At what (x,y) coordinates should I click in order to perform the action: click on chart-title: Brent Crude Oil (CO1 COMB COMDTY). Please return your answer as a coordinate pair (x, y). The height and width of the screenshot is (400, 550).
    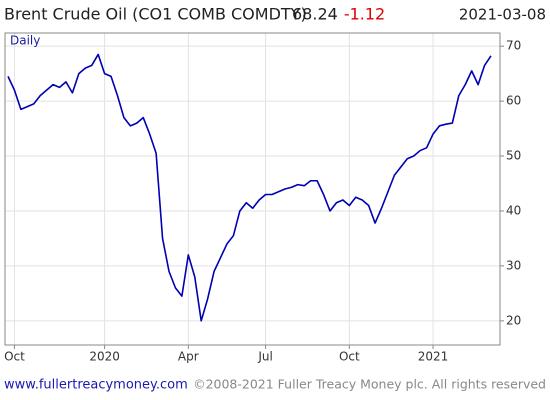
    Looking at the image, I should click on (155, 14).